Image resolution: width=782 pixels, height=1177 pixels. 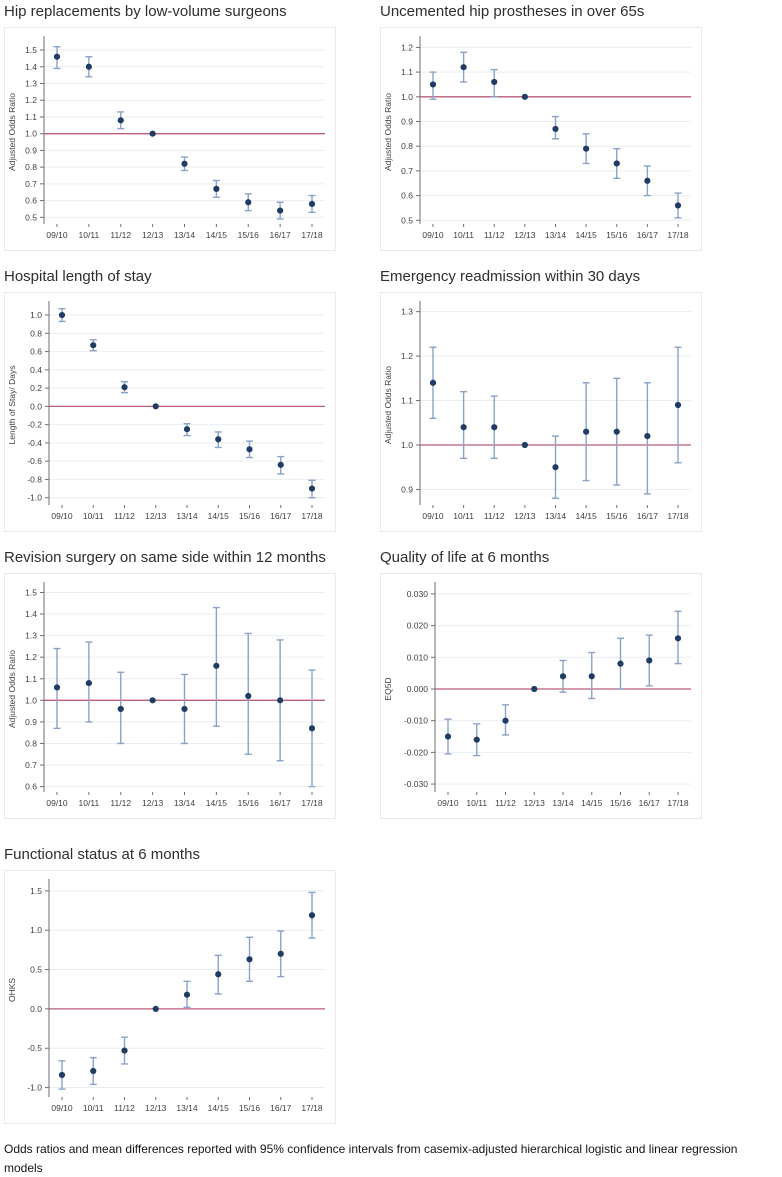 I want to click on svg-text: -0.030, so click(x=416, y=784).